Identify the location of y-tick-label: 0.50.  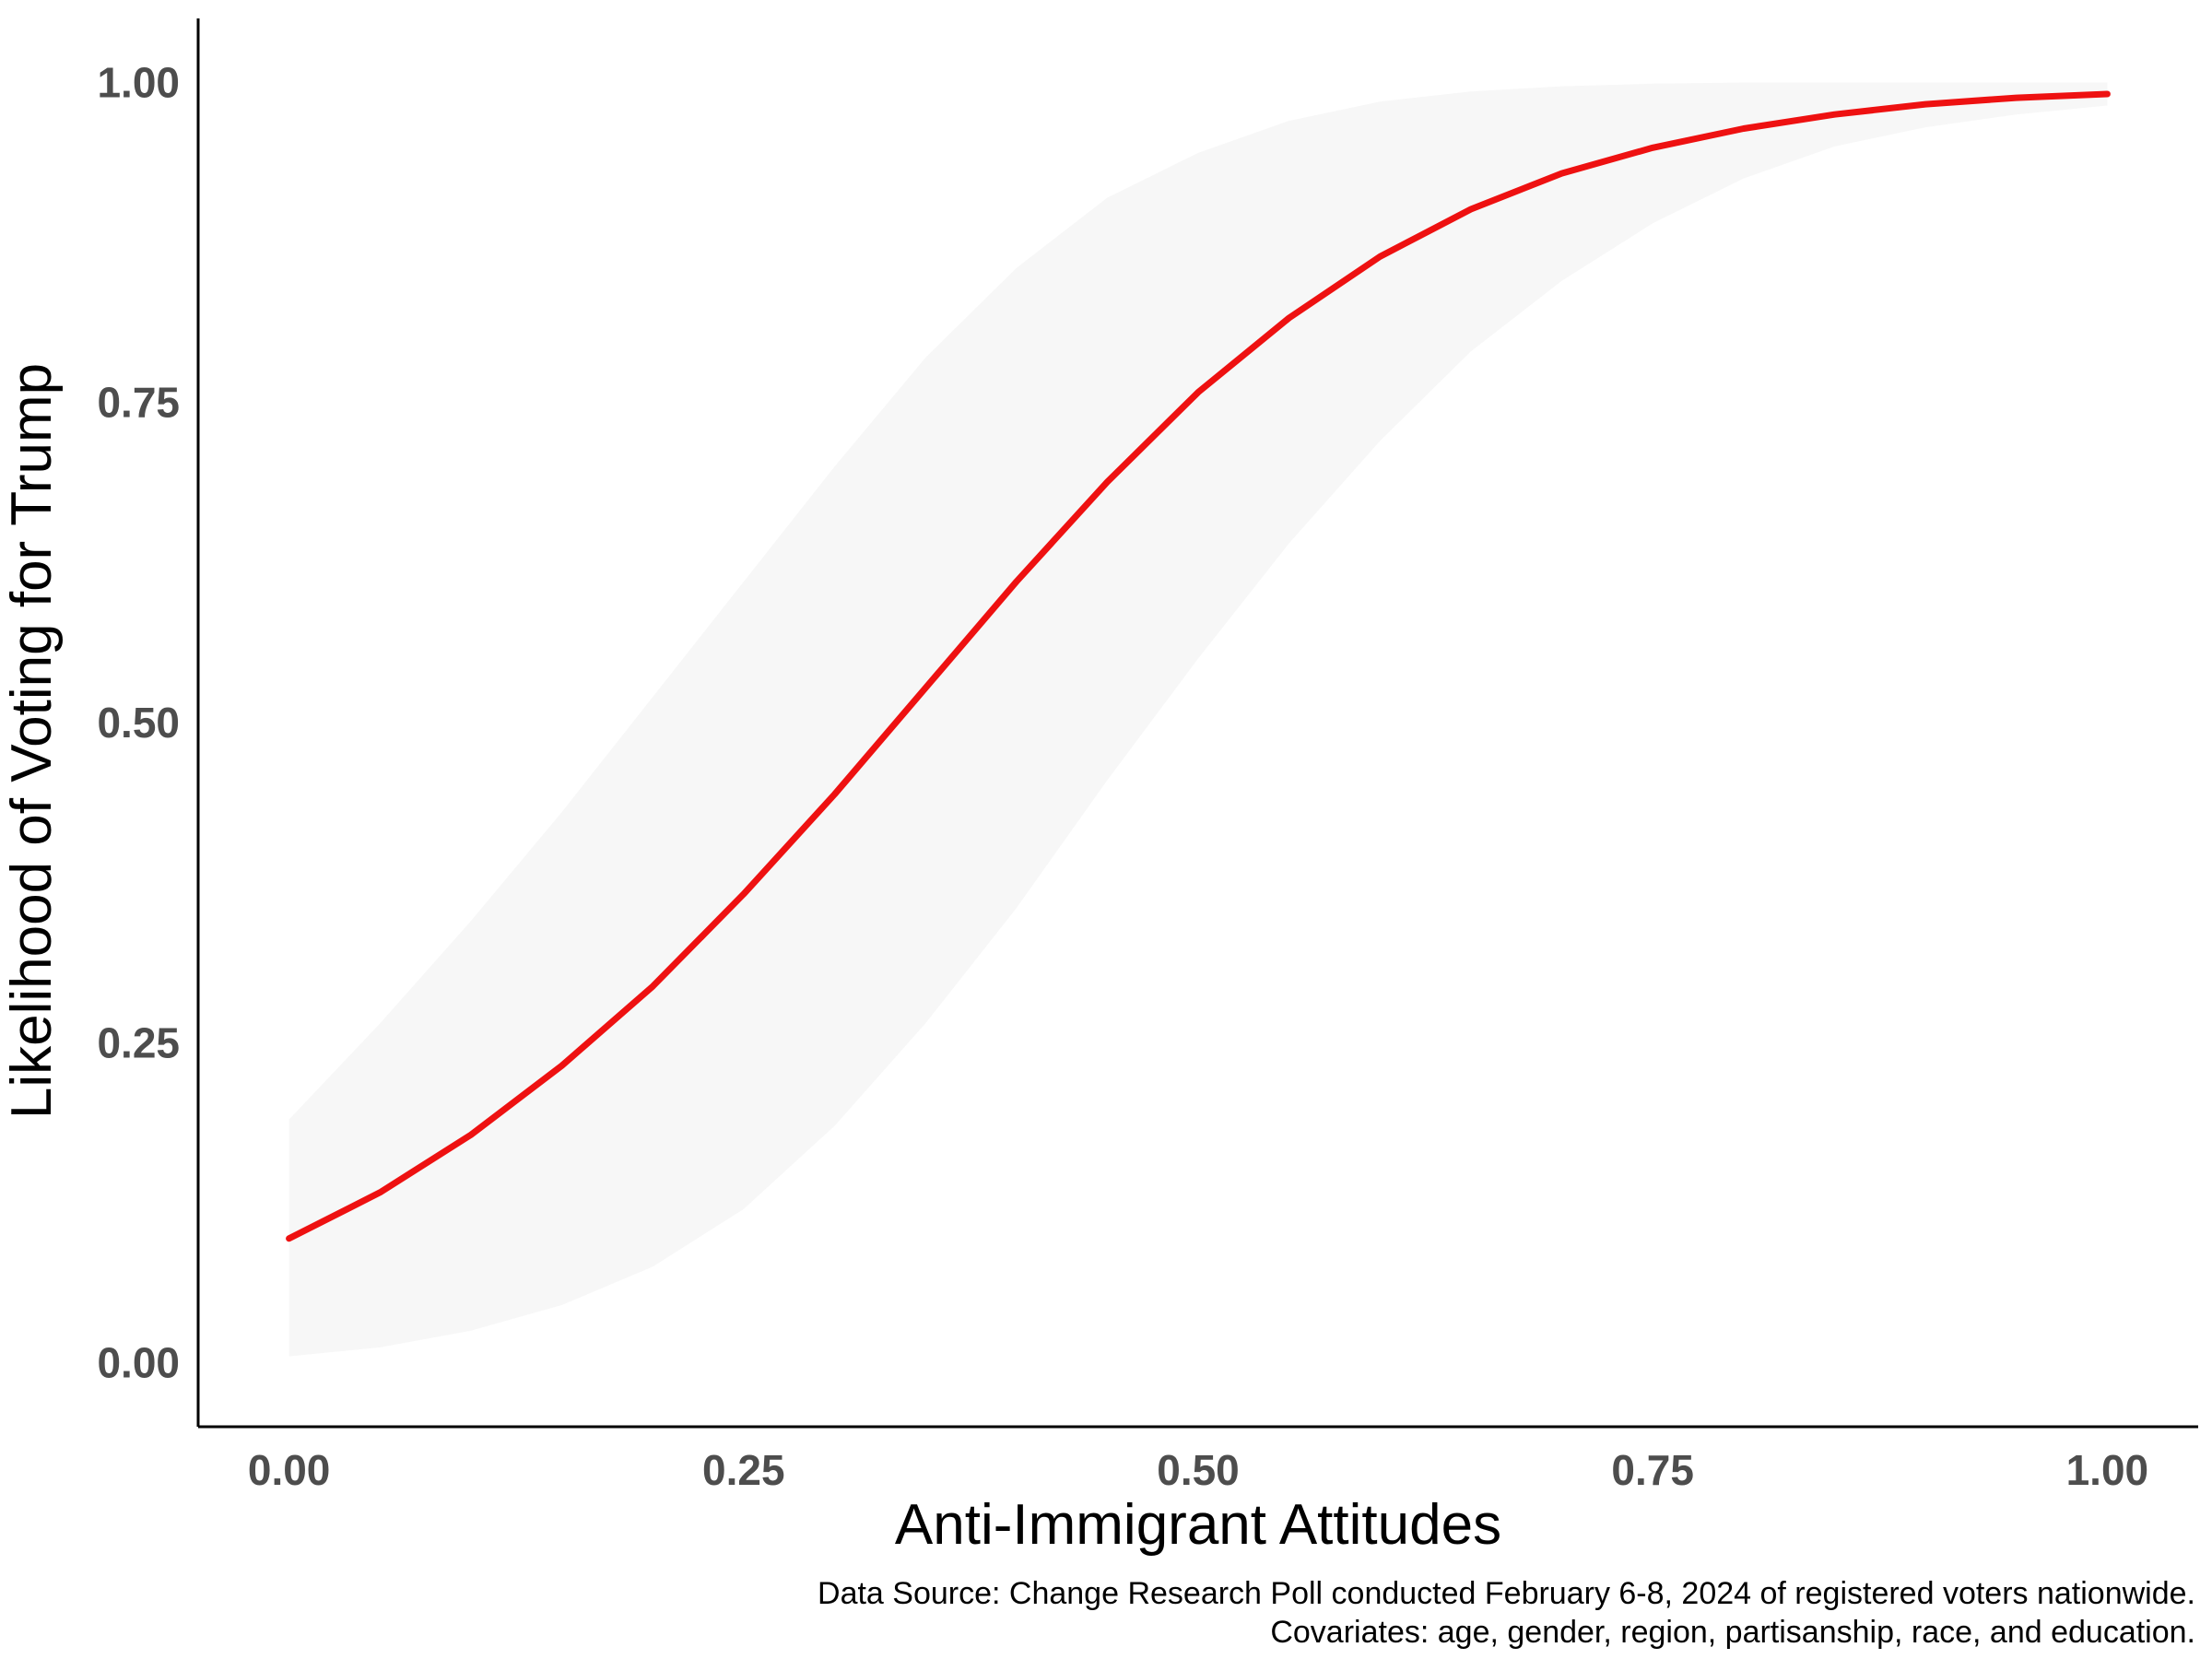
(138, 723).